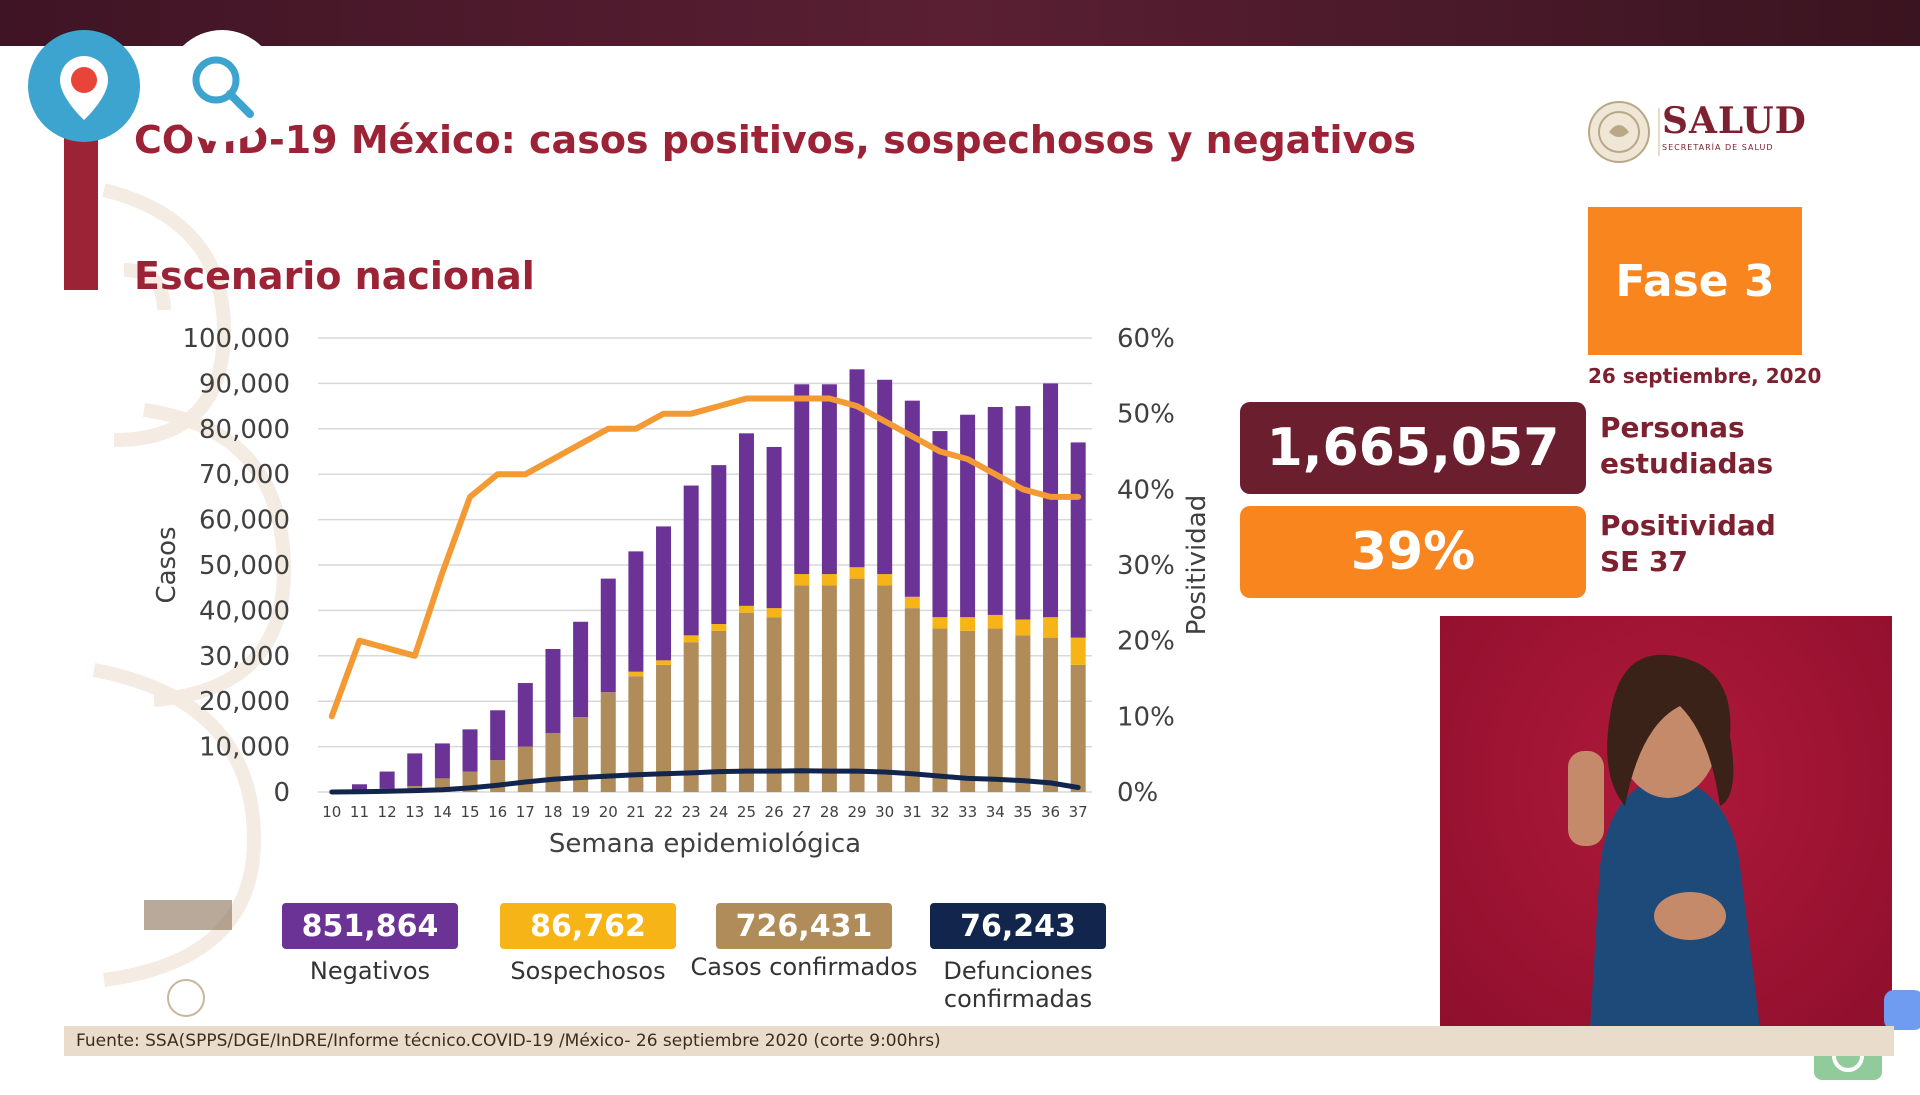 The width and height of the screenshot is (1920, 1095). Describe the element at coordinates (1146, 566) in the screenshot. I see `y2-tick-label: 30%` at that location.